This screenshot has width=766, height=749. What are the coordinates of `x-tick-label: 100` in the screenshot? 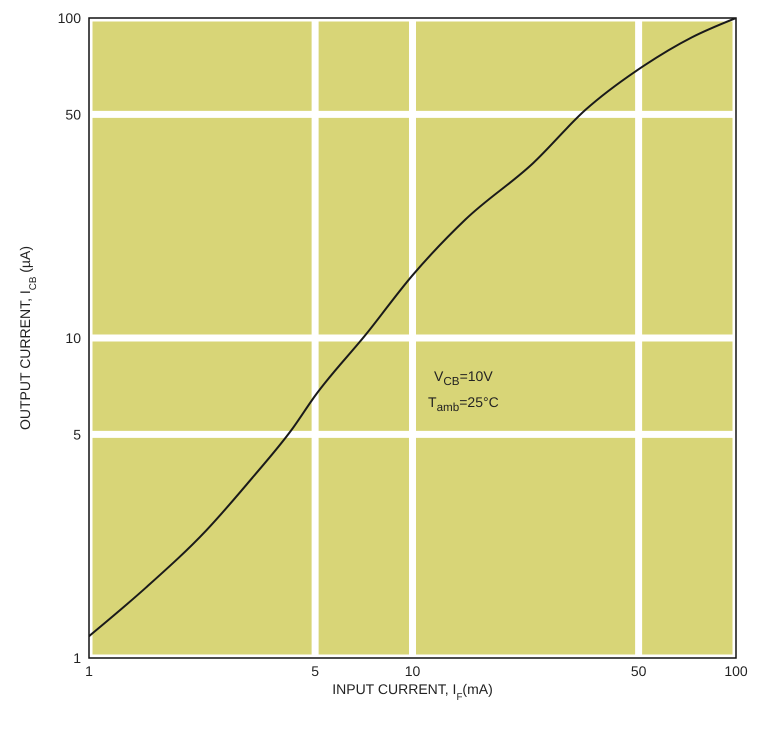 It's located at (736, 670).